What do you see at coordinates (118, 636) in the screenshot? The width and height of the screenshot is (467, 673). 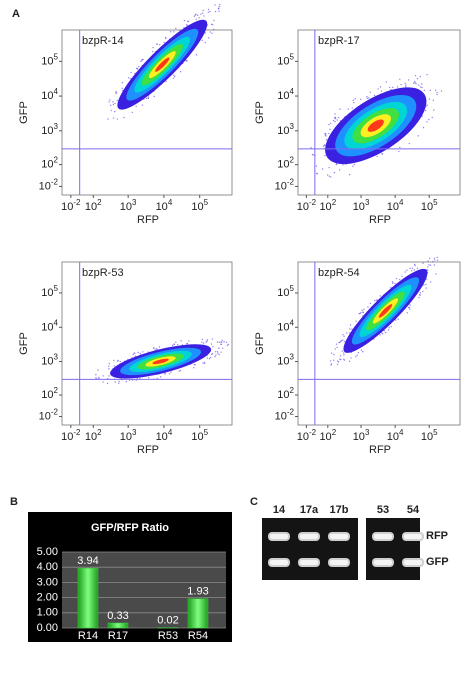 I see `x-tick-label: R17` at bounding box center [118, 636].